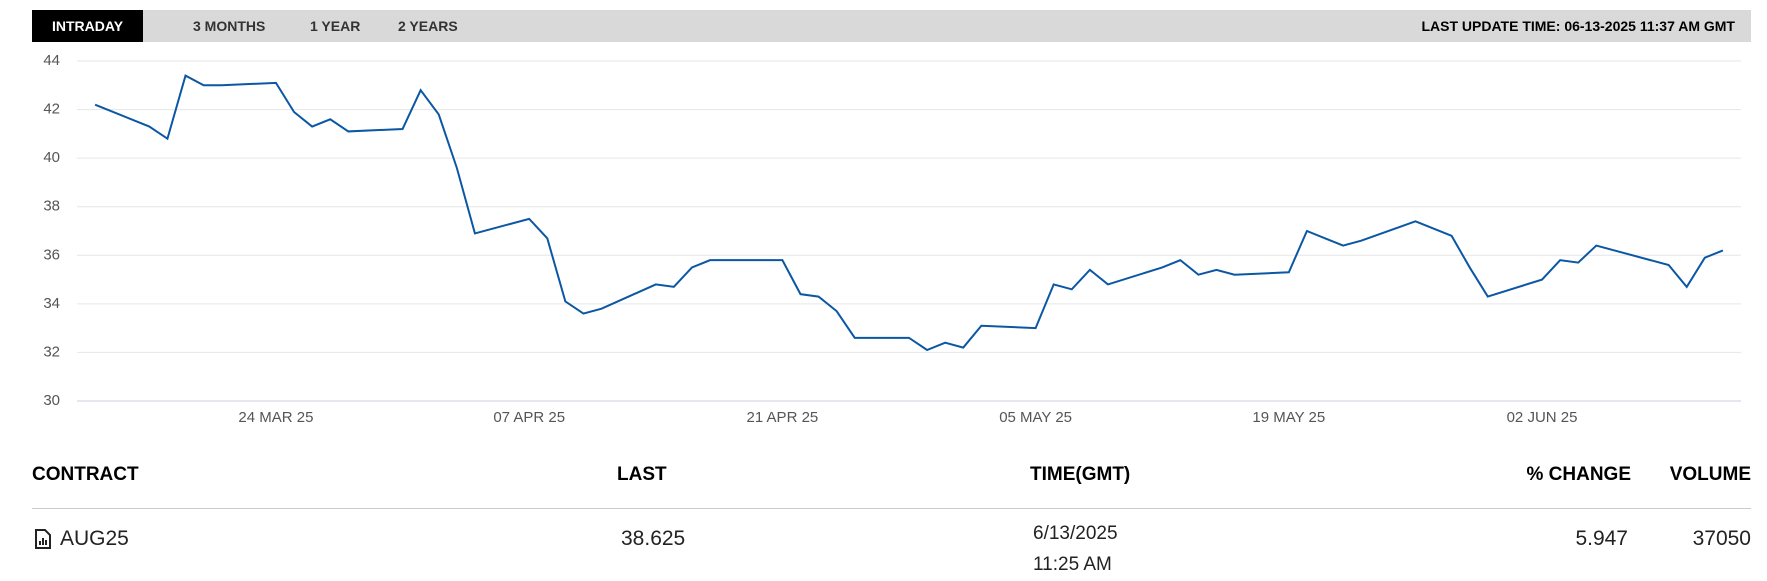 The width and height of the screenshot is (1767, 581). I want to click on last: 38.625, so click(653, 538).